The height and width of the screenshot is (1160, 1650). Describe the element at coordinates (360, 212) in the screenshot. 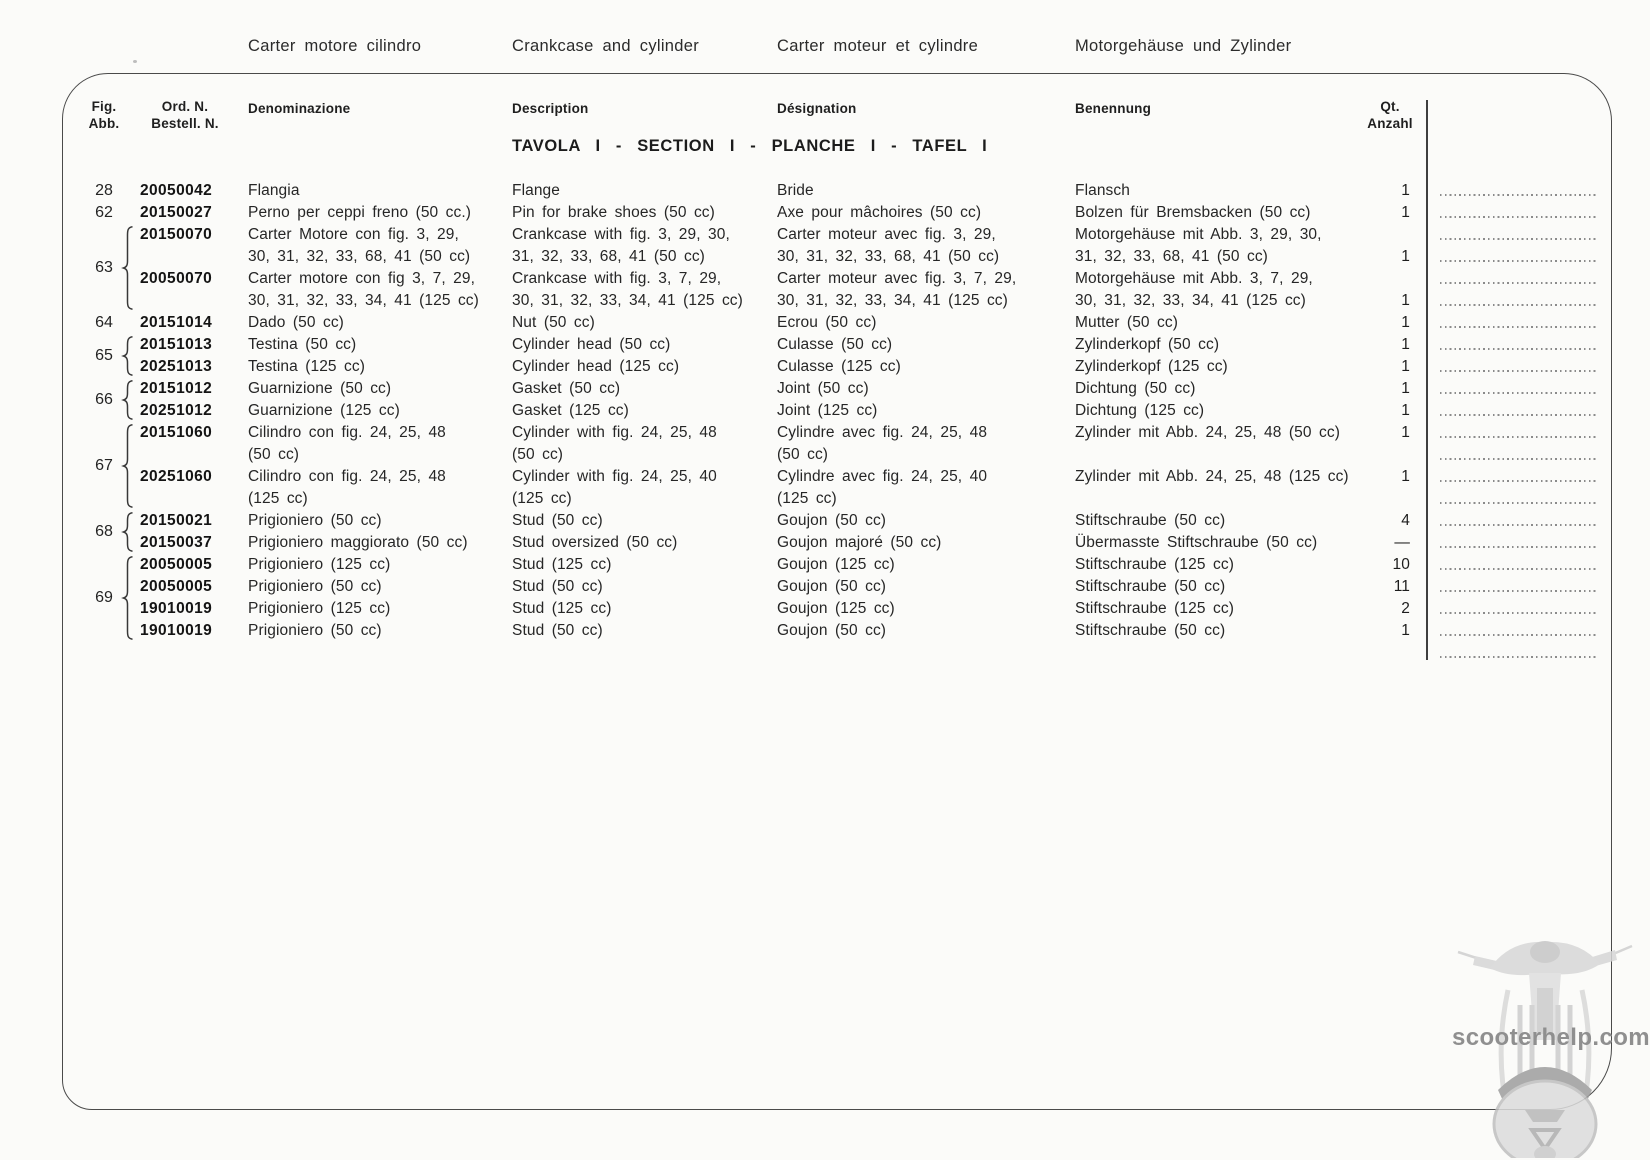

I see `denominazione-cell: Perno per ceppi freno (50 cc.)` at that location.